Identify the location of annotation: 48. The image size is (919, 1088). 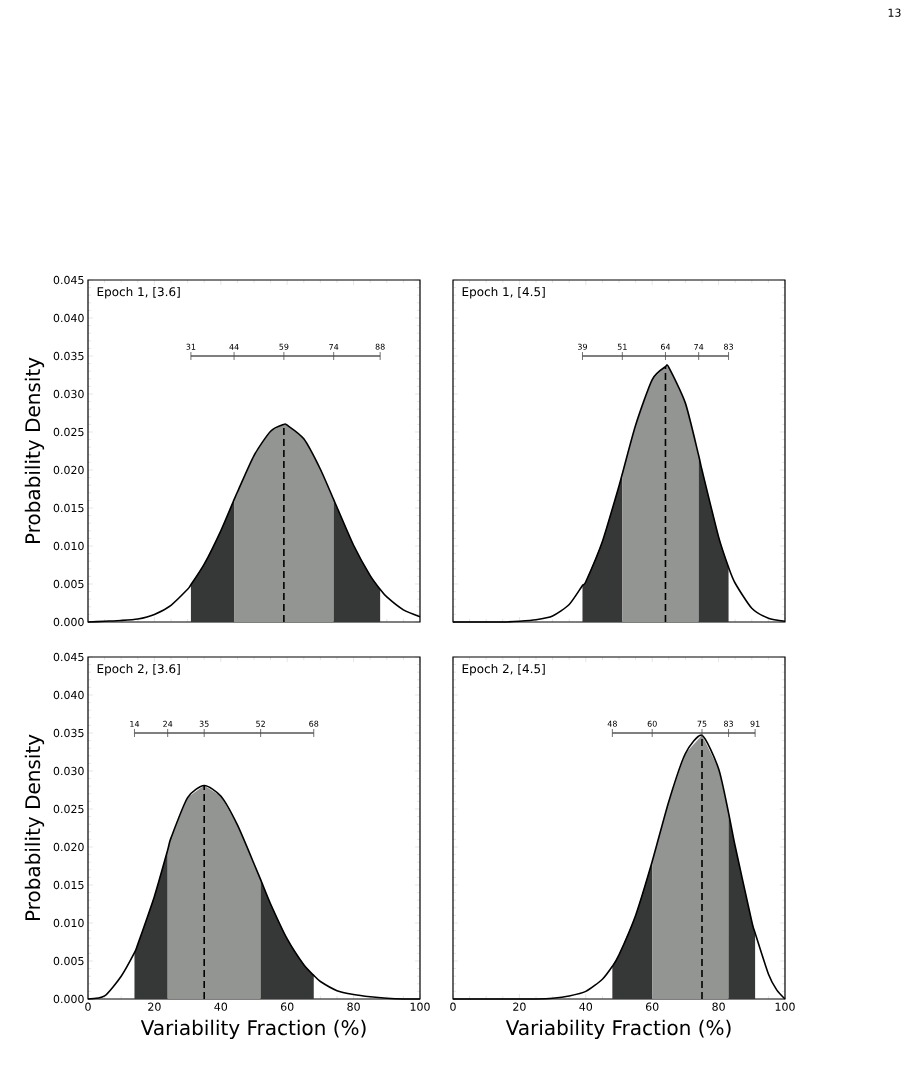
(612, 723).